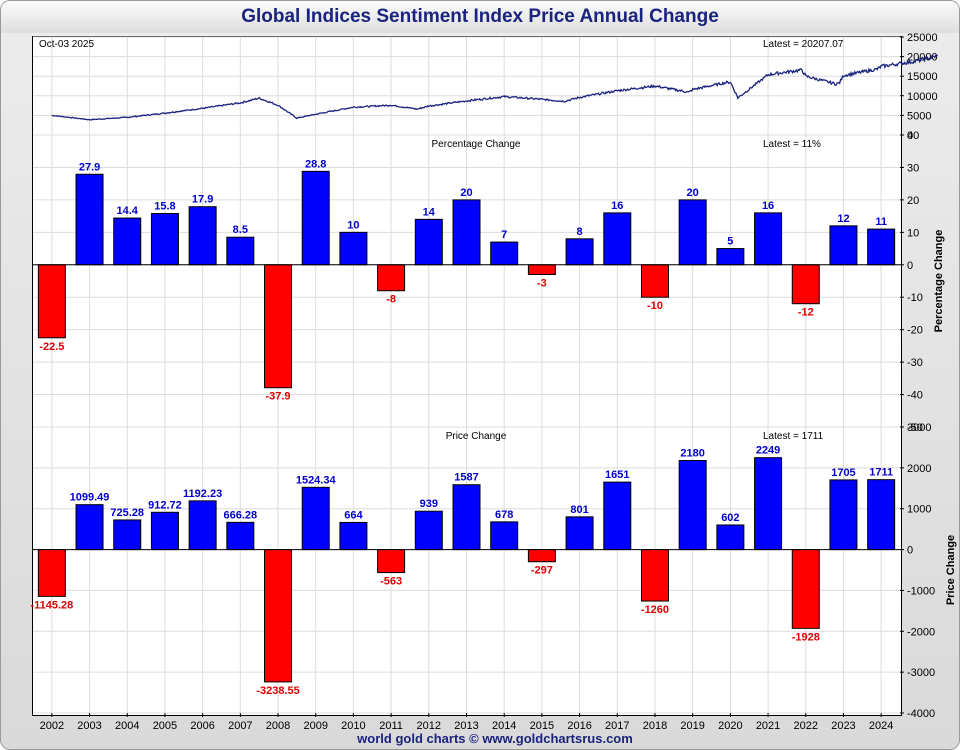  What do you see at coordinates (806, 726) in the screenshot?
I see `x-tick-label-2022: 2022` at bounding box center [806, 726].